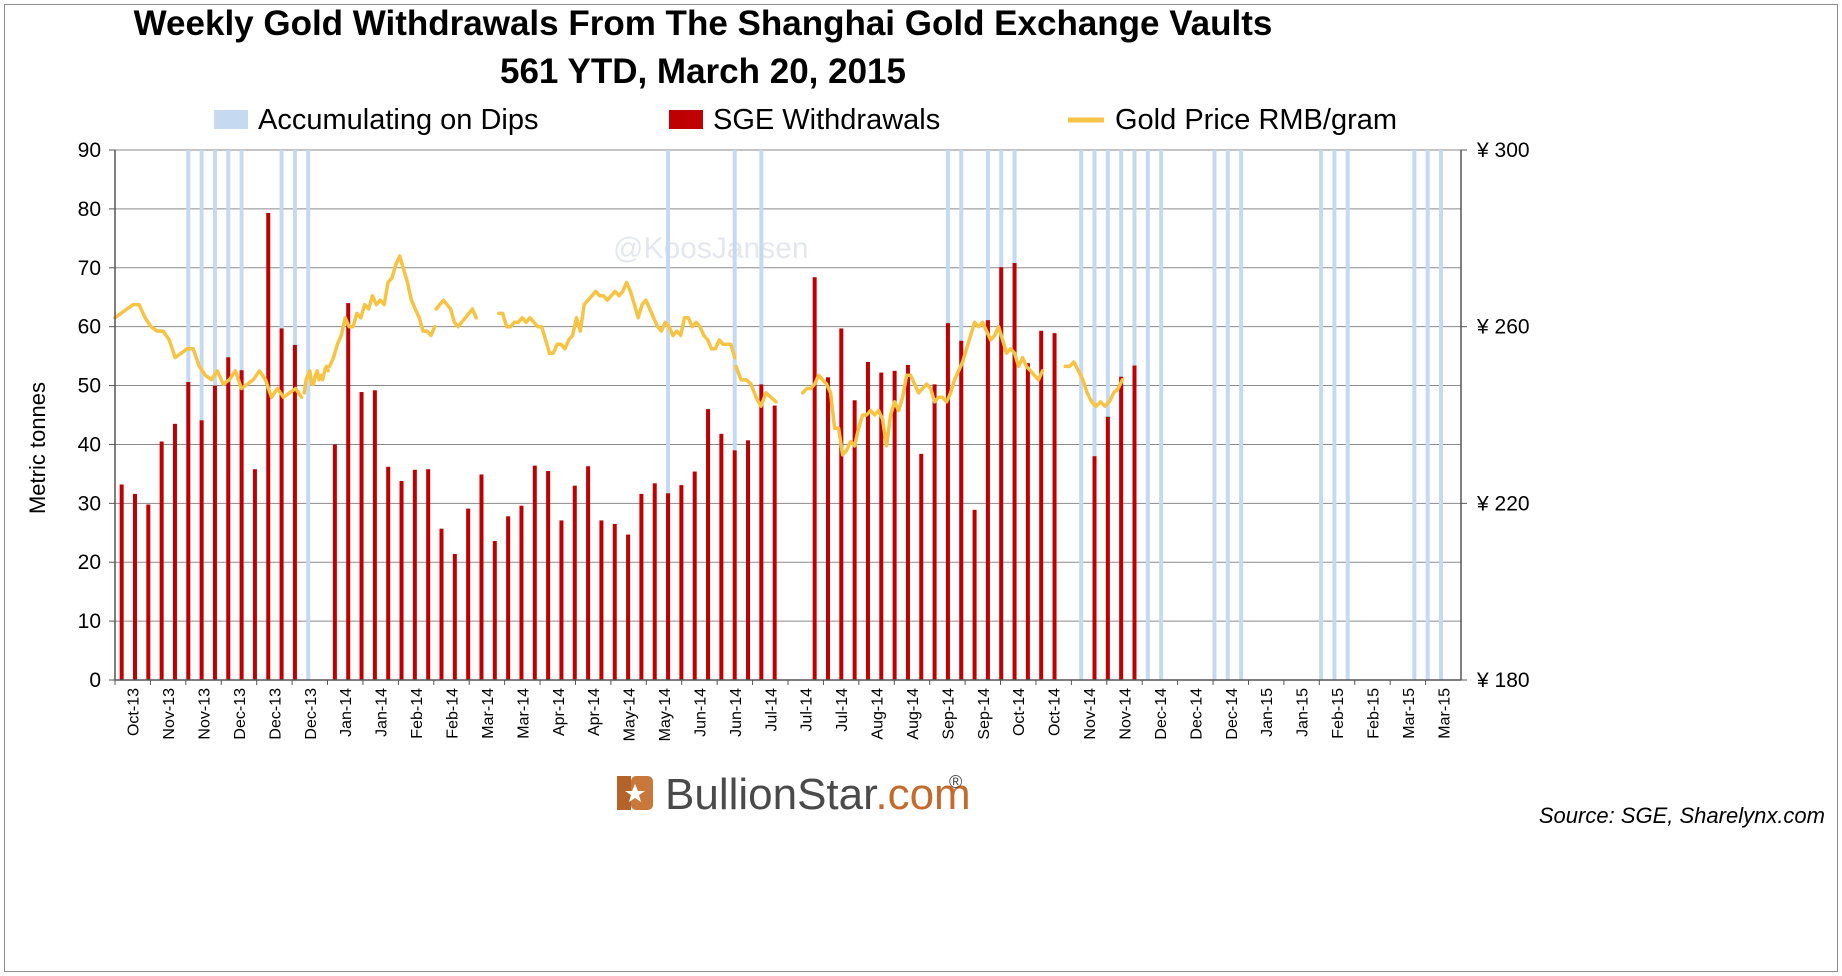 The height and width of the screenshot is (976, 1842). What do you see at coordinates (417, 713) in the screenshot?
I see `x-tick-label: Feb-14` at bounding box center [417, 713].